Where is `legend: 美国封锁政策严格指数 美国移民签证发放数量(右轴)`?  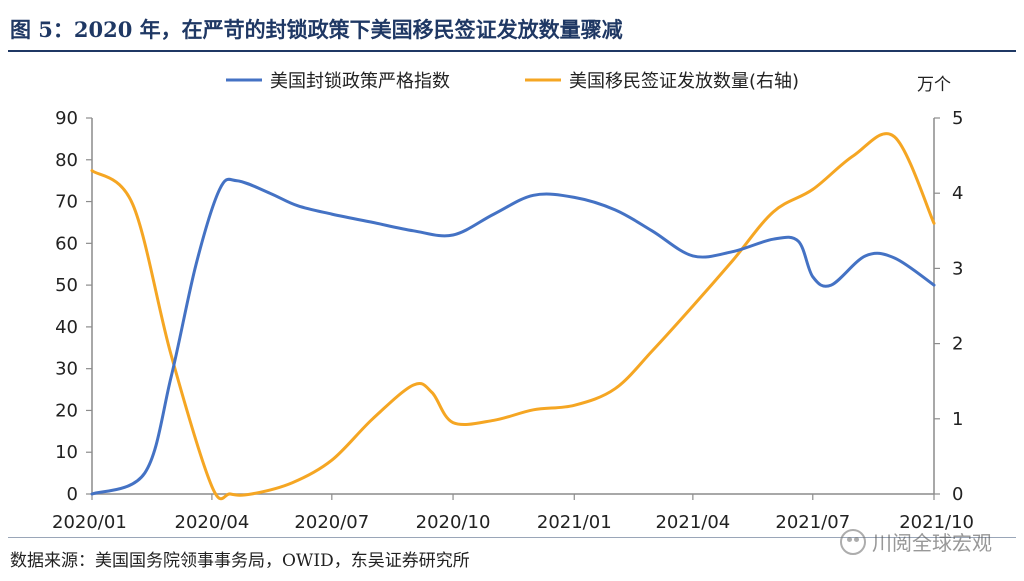 legend: 美国封锁政策严格指数 美国移民签证发放数量(右轴) is located at coordinates (512, 81).